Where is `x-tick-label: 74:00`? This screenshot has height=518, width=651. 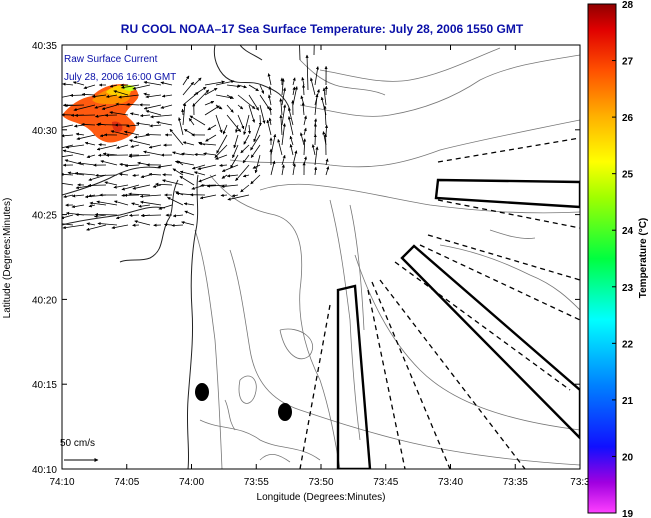 x-tick-label: 74:00 is located at coordinates (191, 482).